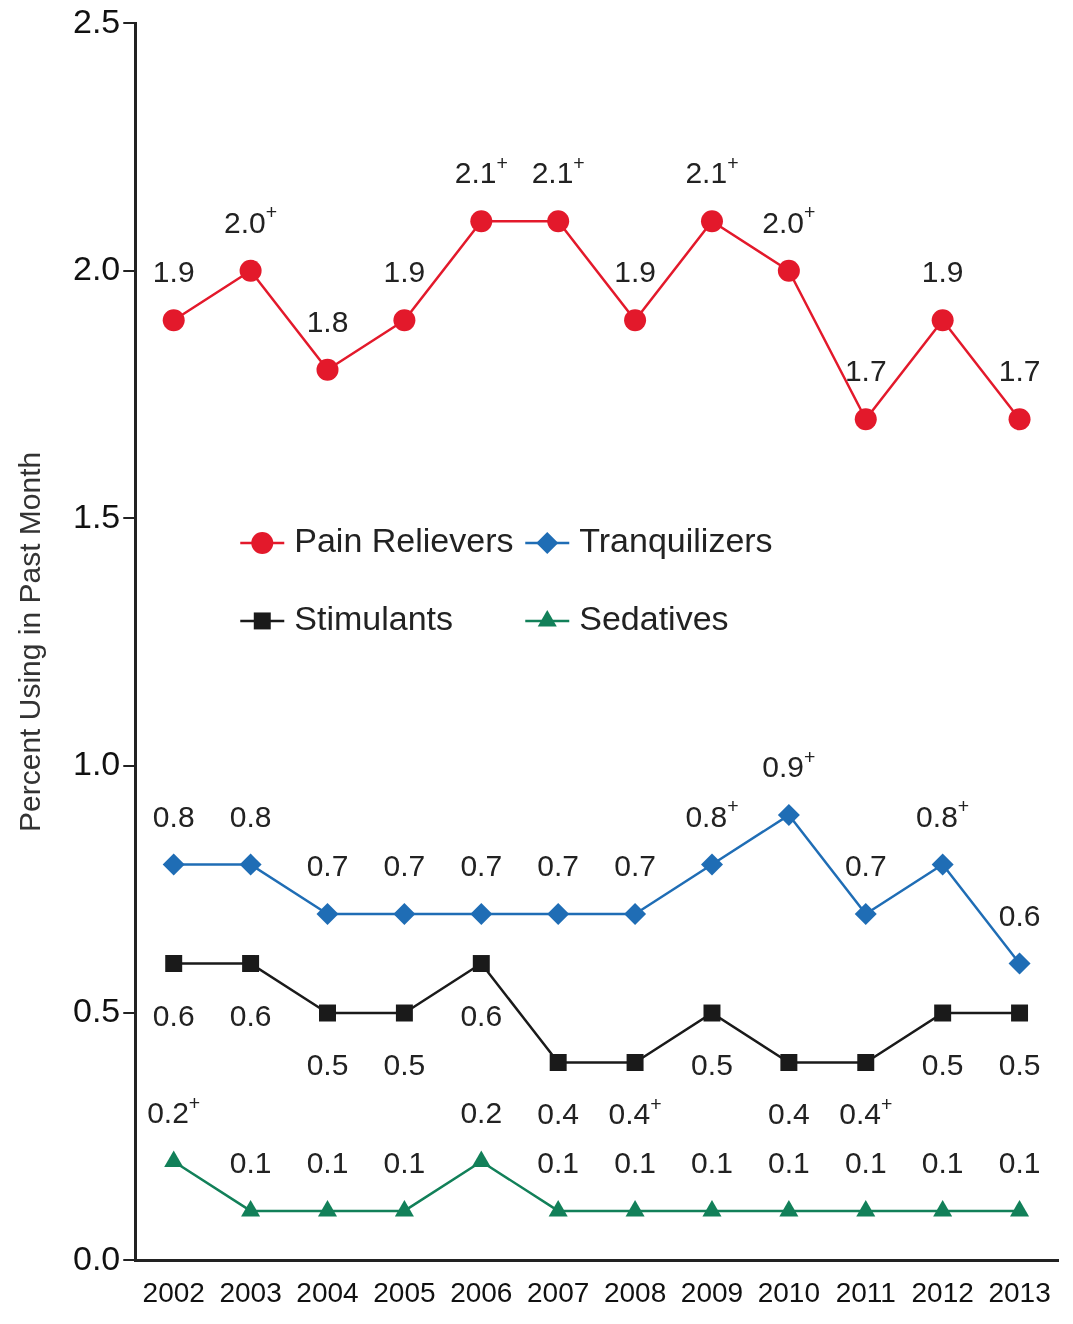 The height and width of the screenshot is (1324, 1073). Describe the element at coordinates (97, 268) in the screenshot. I see `y-tick-label: 2.0` at that location.